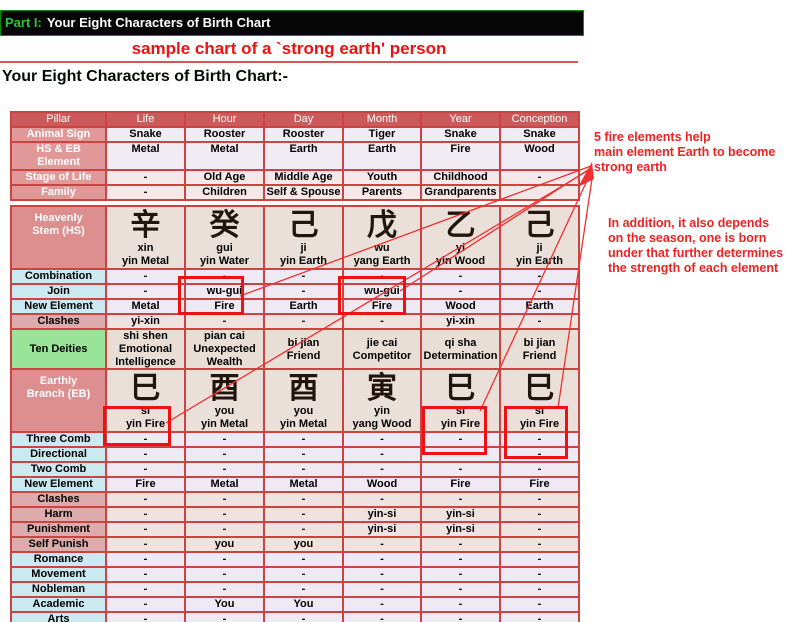  I want to click on pinyin-element-label: ji yin Earth, so click(539, 254).